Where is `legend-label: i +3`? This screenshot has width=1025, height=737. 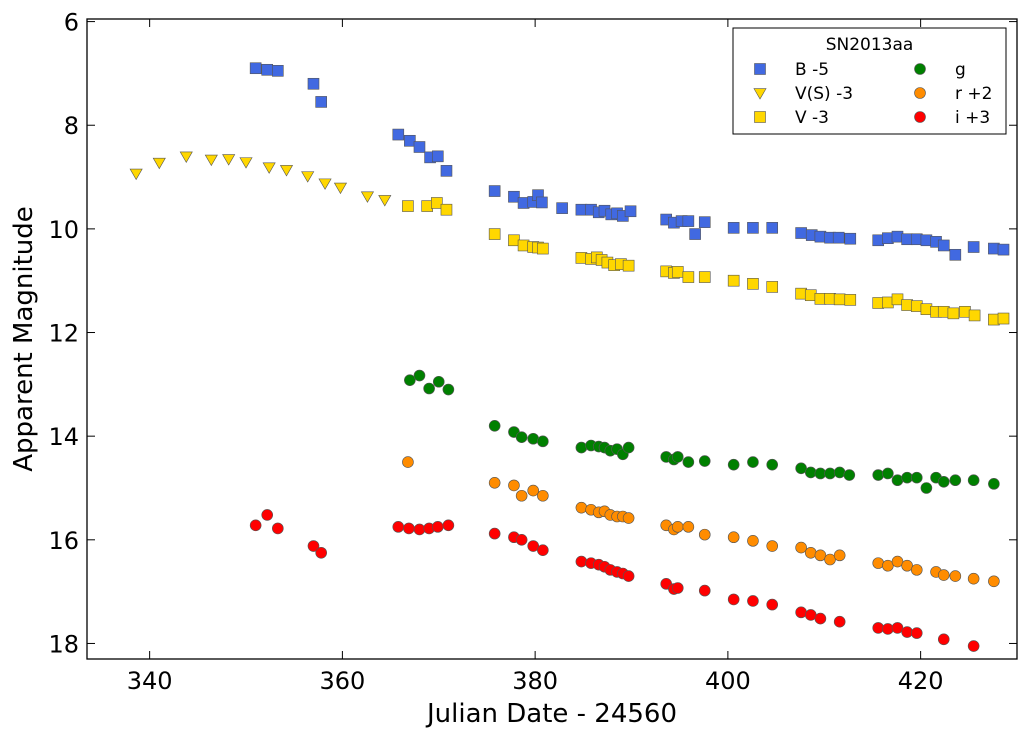 legend-label: i +3 is located at coordinates (972, 118).